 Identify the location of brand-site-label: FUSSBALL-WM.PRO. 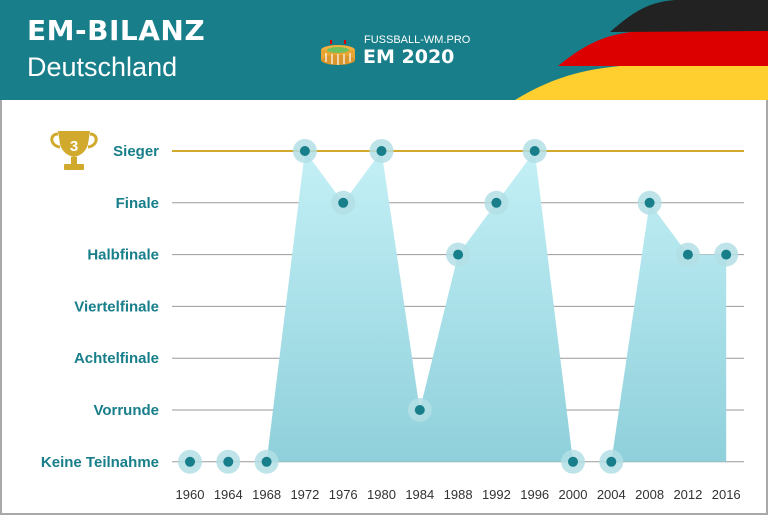
(417, 40).